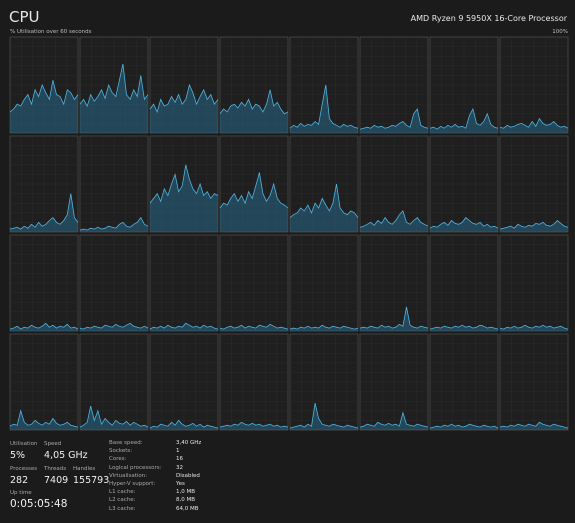 Image resolution: width=575 pixels, height=523 pixels. I want to click on detail-value: 3,40 GHz, so click(189, 443).